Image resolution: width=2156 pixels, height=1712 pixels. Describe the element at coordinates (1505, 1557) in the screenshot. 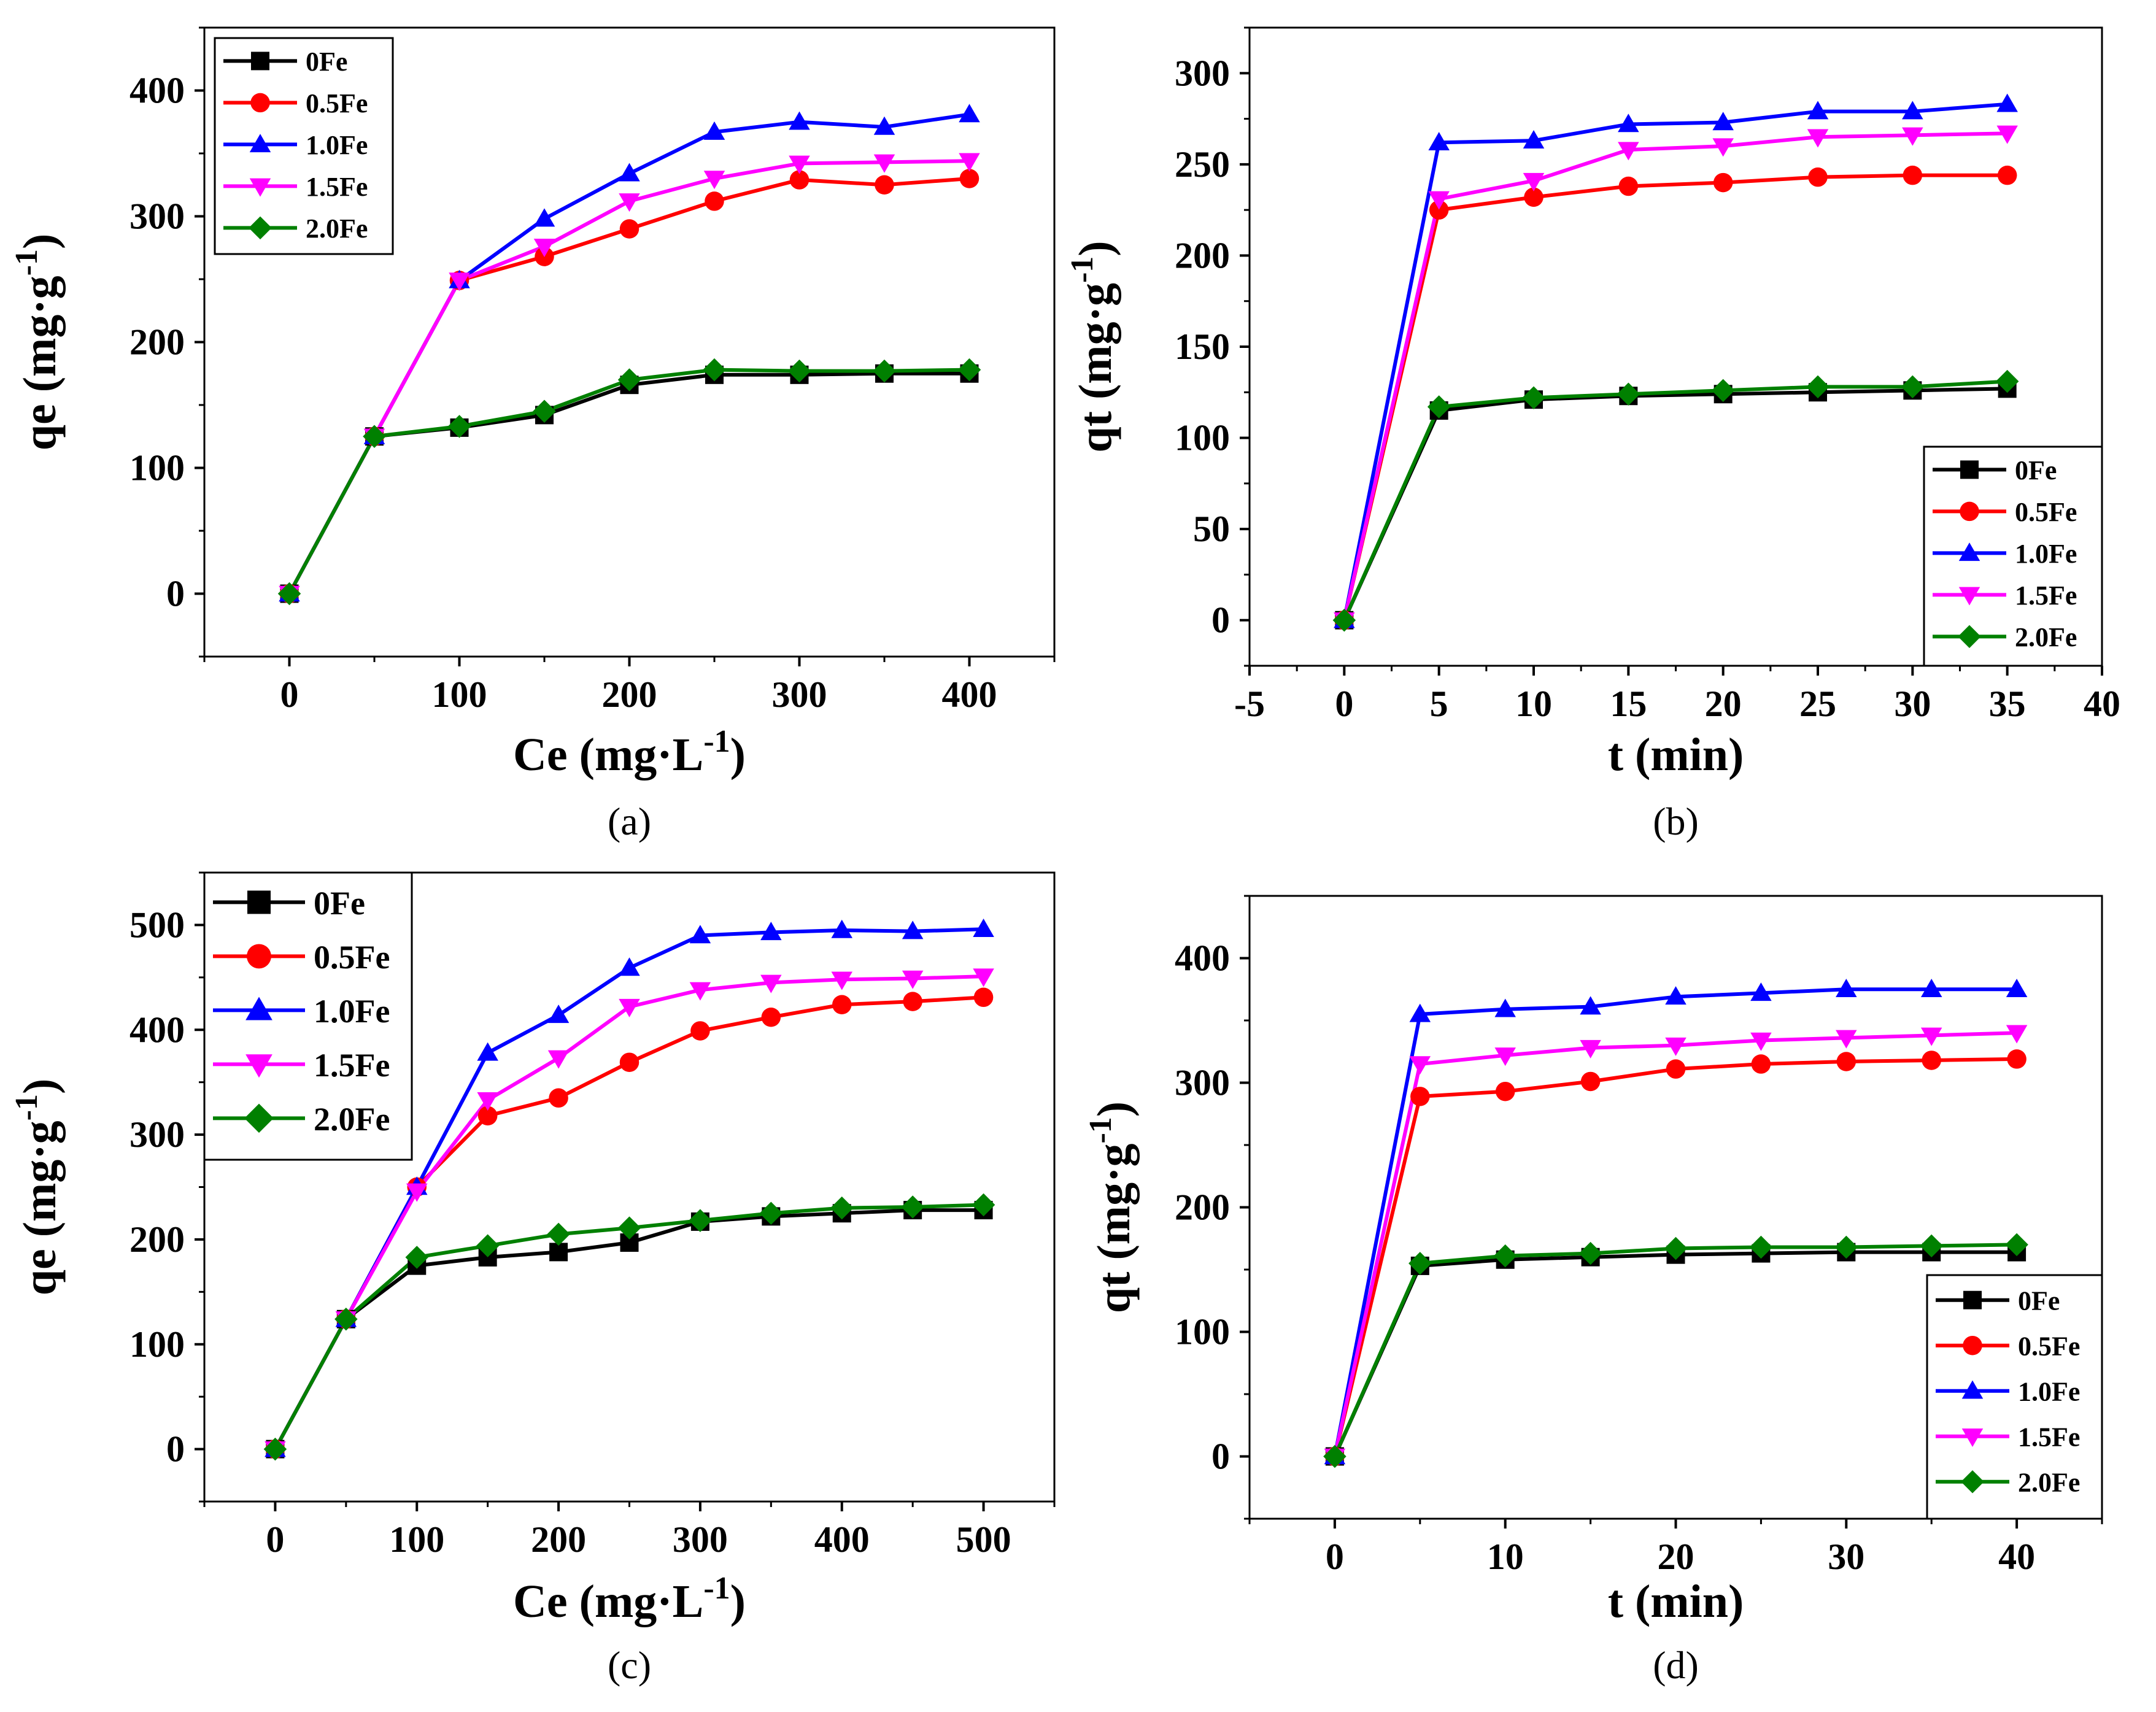

I see `x-tick-label: 10` at that location.